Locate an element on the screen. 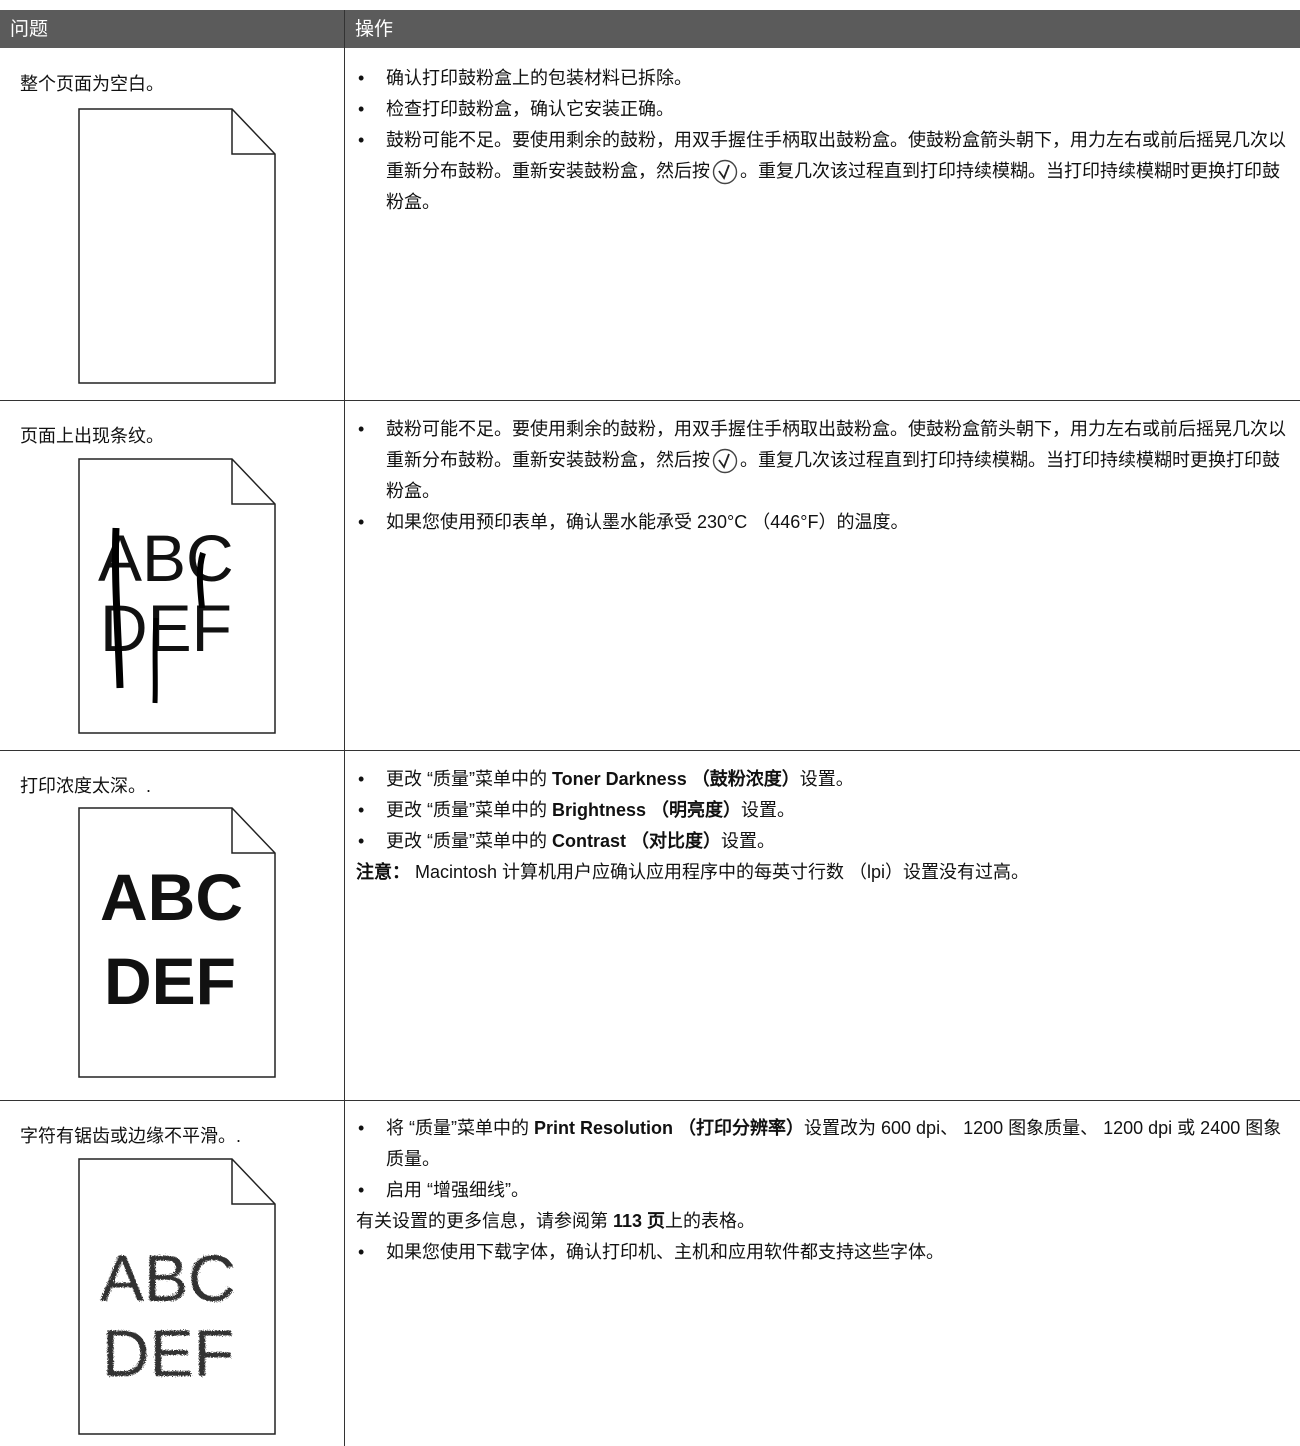  text: 检查打印鼓粉盒，确认它安装正确。 is located at coordinates (530, 109).